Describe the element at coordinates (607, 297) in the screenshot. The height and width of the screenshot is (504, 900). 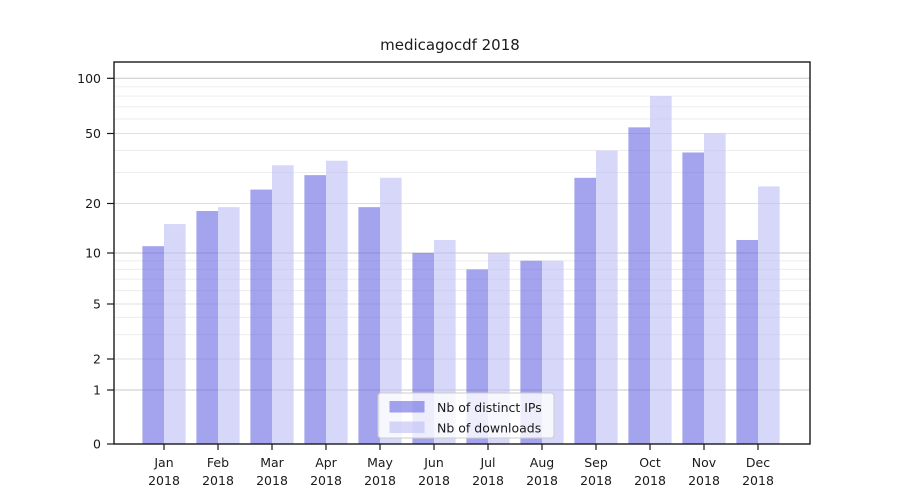
I see `bar-downloads-sep` at that location.